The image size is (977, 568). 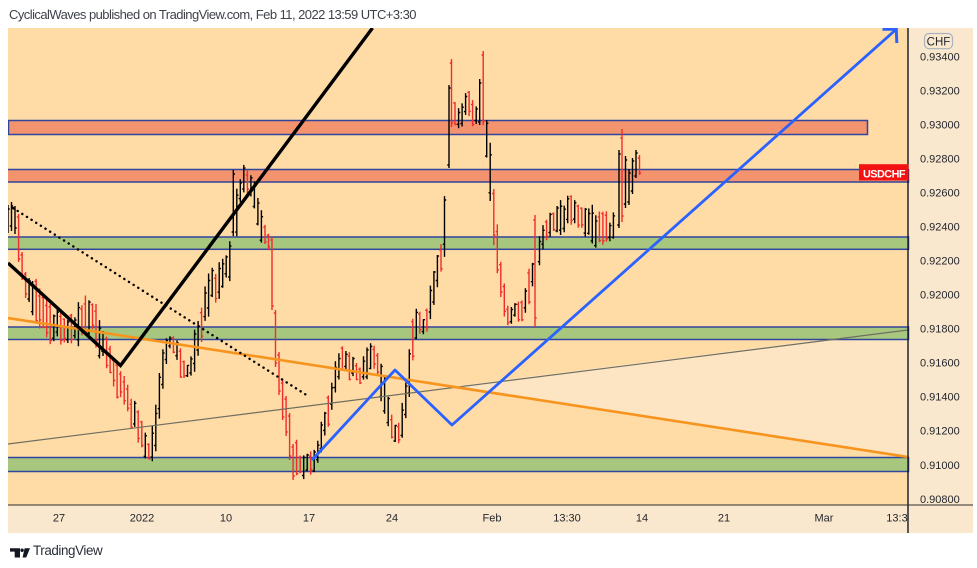 What do you see at coordinates (940, 262) in the screenshot?
I see `svg-text: 0.92200` at bounding box center [940, 262].